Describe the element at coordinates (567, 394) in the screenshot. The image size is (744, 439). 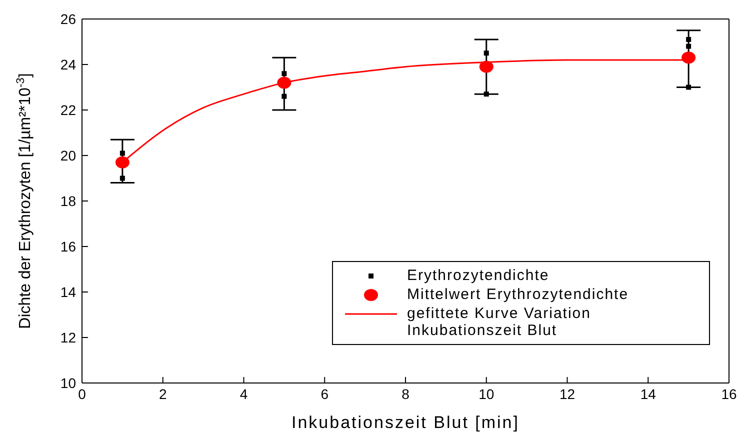
I see `x-tick-label: 12` at that location.